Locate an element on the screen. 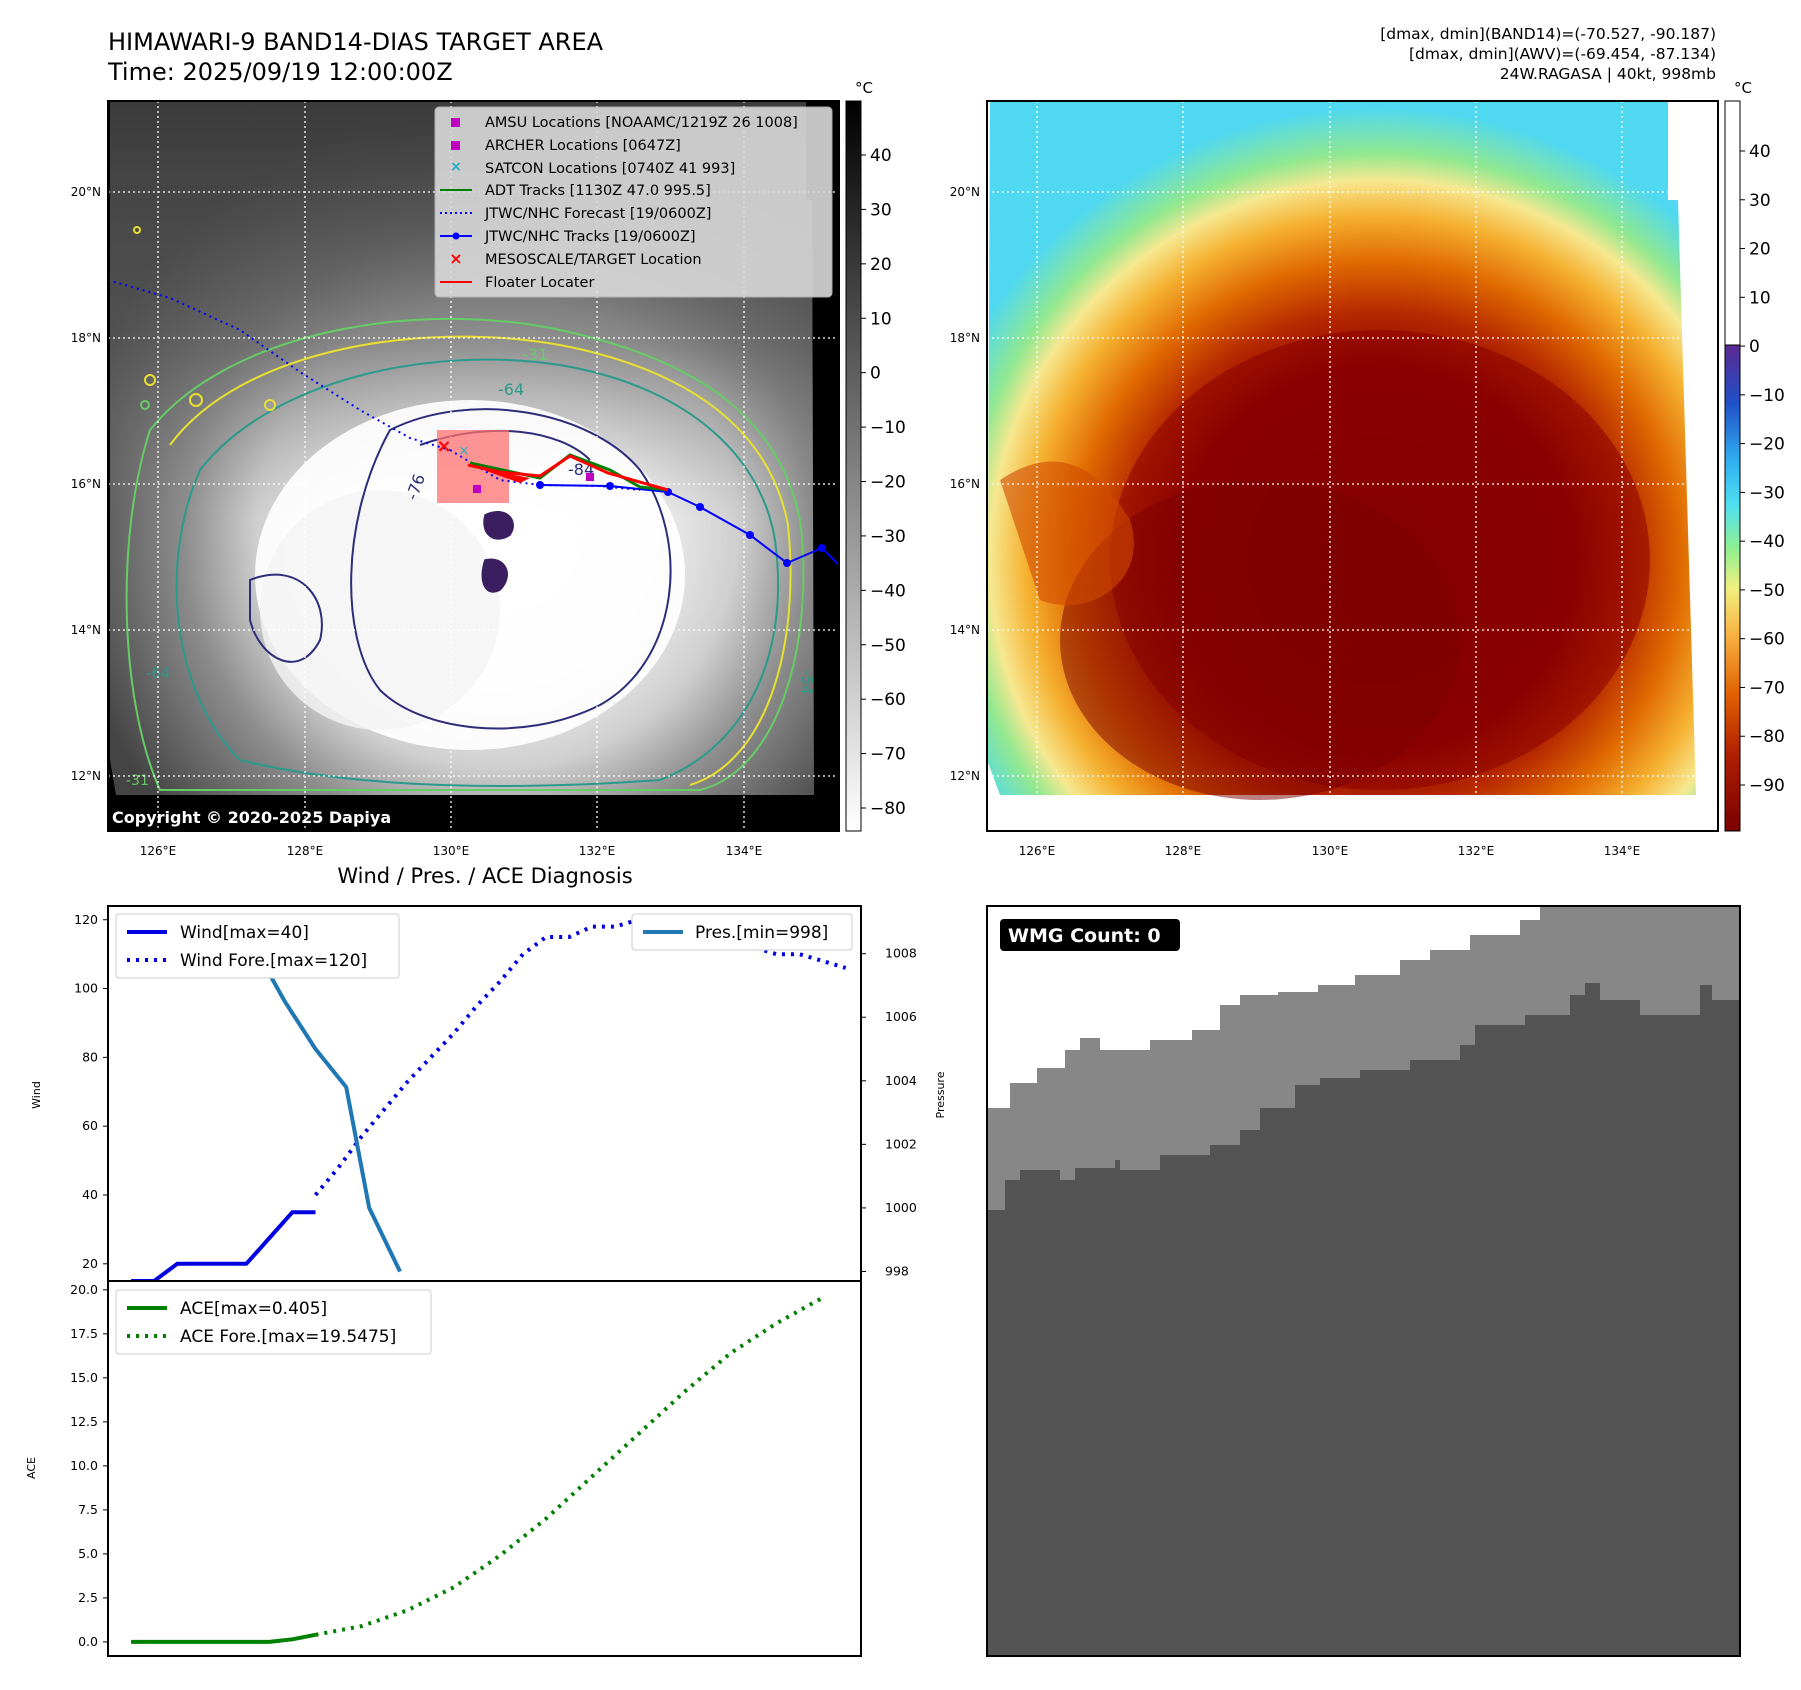  colorbar-gray-tick-label: 0 is located at coordinates (875, 374).